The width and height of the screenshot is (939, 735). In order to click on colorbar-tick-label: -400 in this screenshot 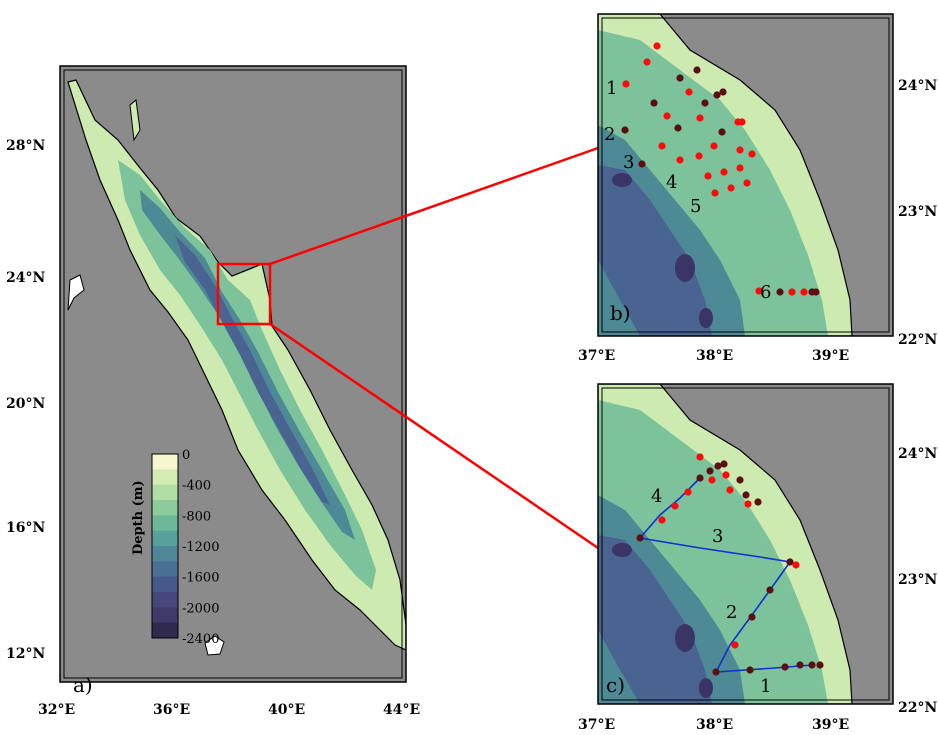, I will do `click(196, 486)`.